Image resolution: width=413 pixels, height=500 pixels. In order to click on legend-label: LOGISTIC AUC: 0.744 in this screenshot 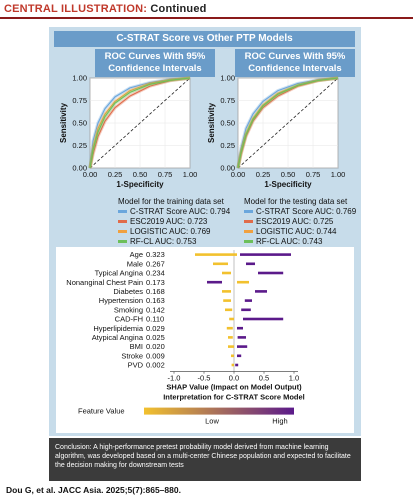, I will do `click(296, 231)`.